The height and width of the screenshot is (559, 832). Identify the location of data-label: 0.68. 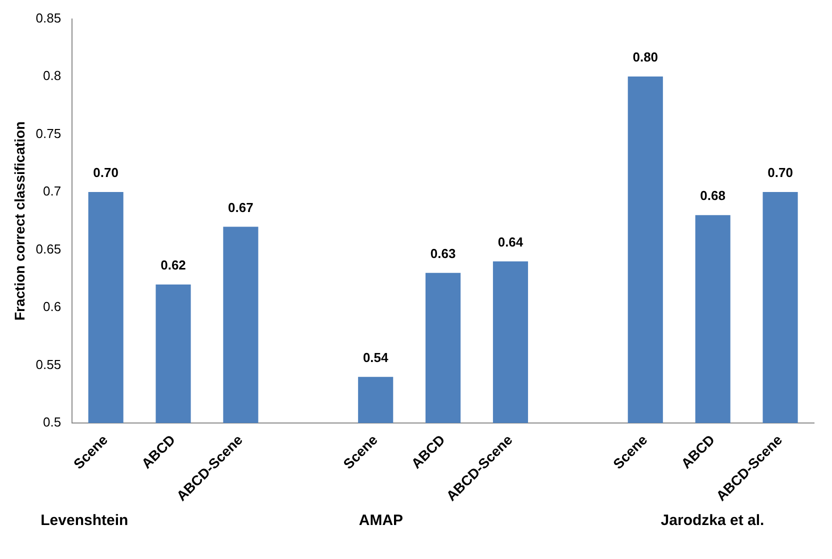
(713, 196).